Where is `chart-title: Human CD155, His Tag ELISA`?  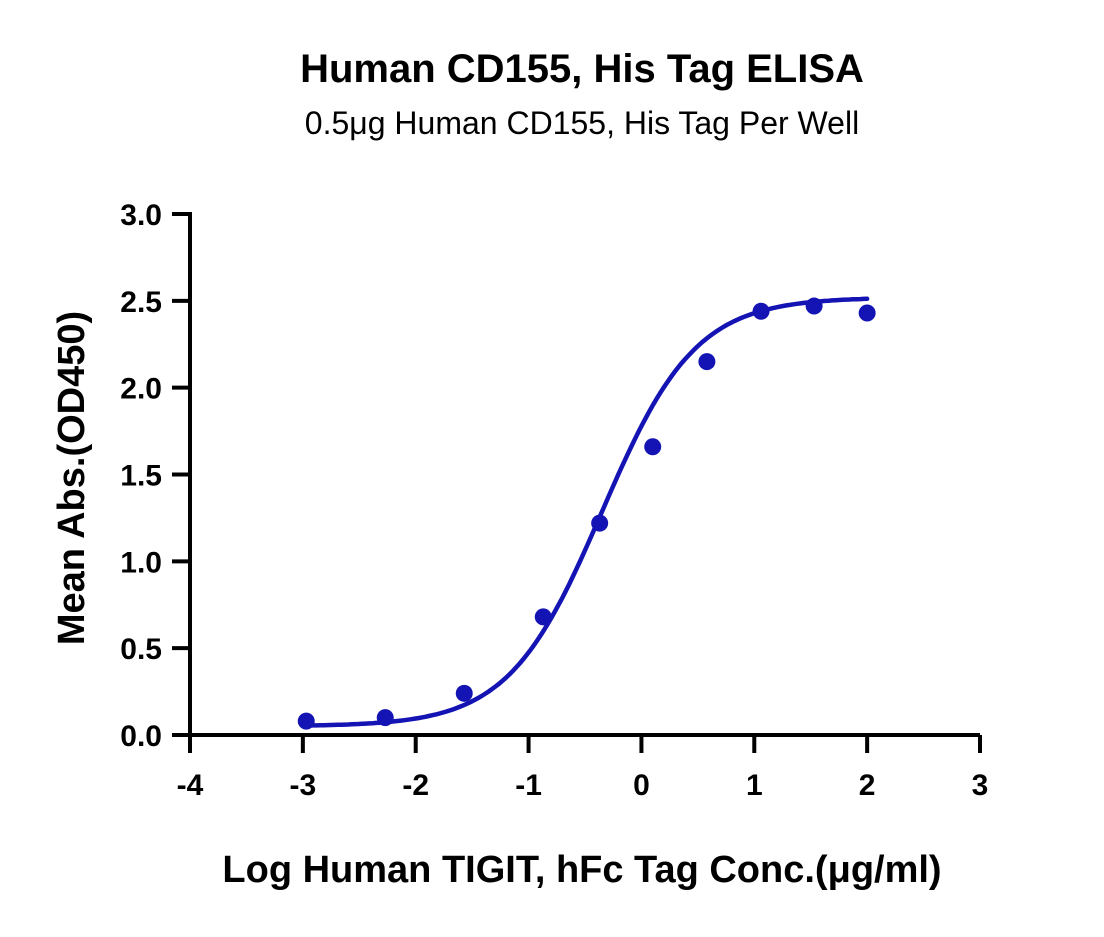 chart-title: Human CD155, His Tag ELISA is located at coordinates (582, 69).